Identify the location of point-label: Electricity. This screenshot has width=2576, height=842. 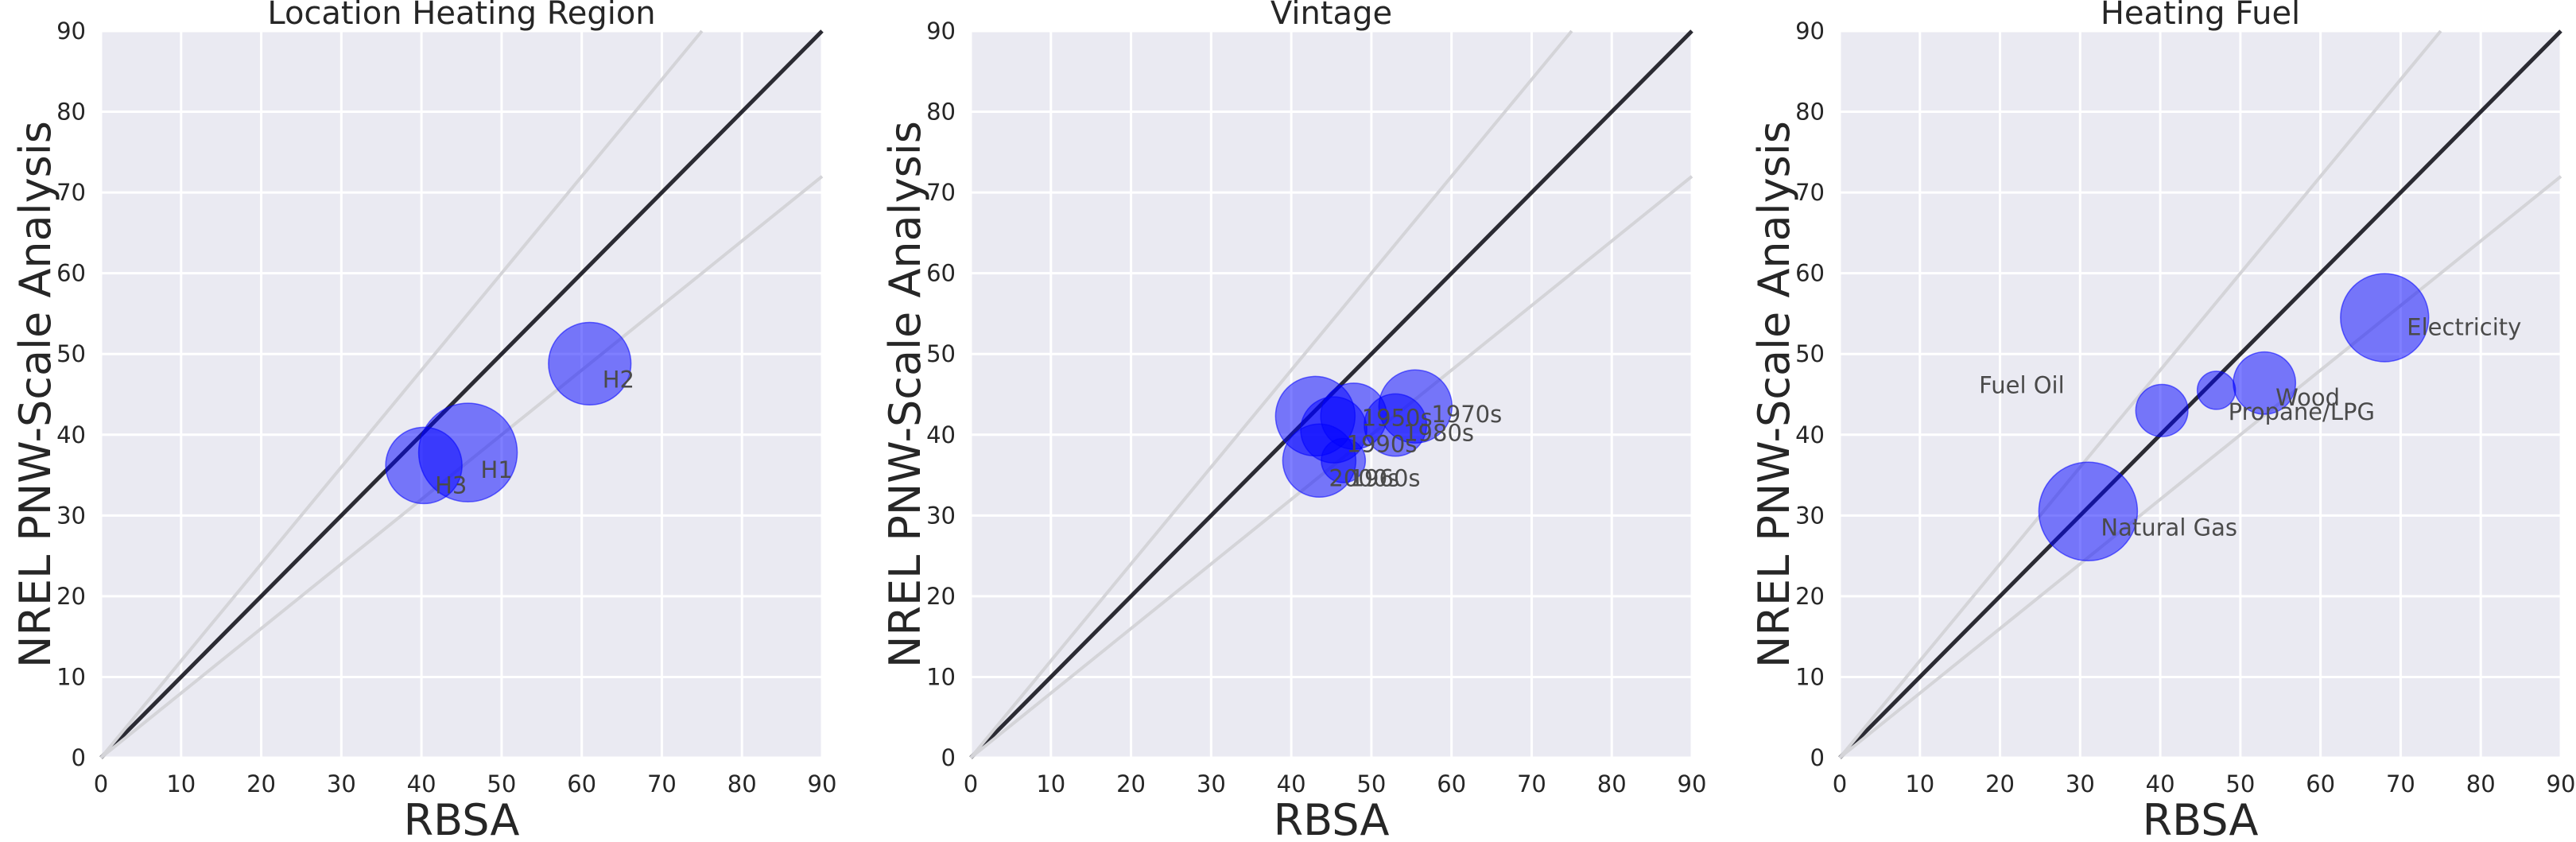
(2464, 328).